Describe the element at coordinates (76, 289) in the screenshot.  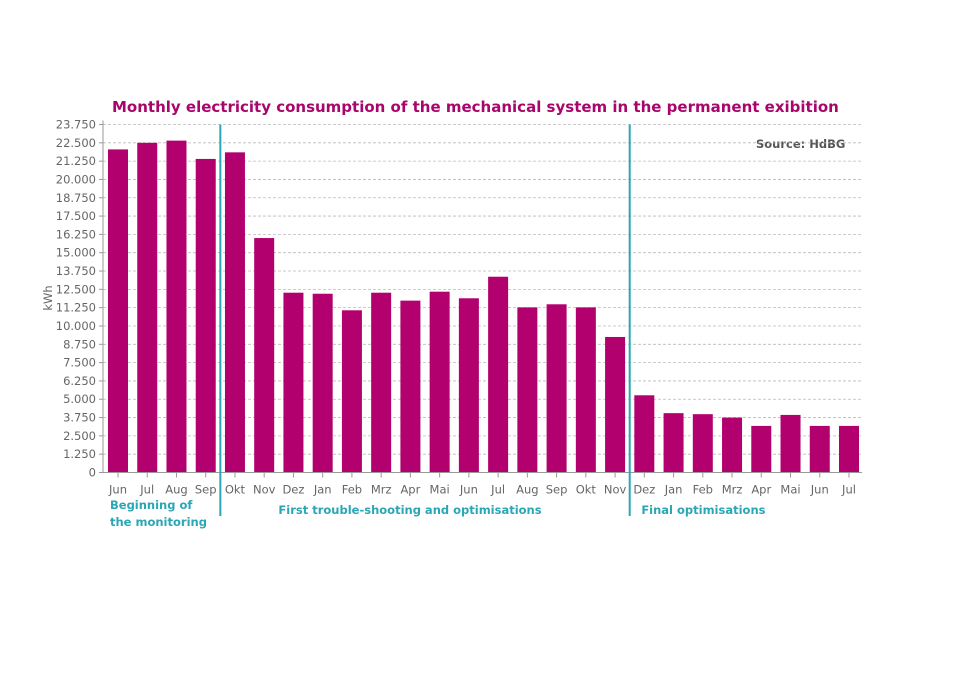
I see `y-tick-label: 12.500` at that location.